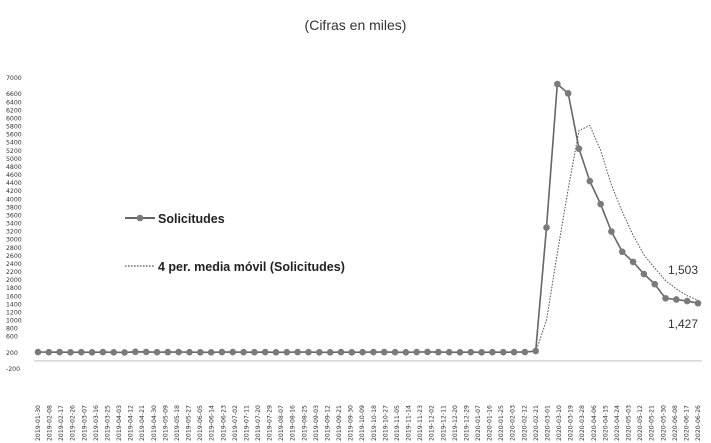 This screenshot has width=711, height=443. What do you see at coordinates (84, 423) in the screenshot?
I see `x-tick-label: 2019-03-07` at bounding box center [84, 423].